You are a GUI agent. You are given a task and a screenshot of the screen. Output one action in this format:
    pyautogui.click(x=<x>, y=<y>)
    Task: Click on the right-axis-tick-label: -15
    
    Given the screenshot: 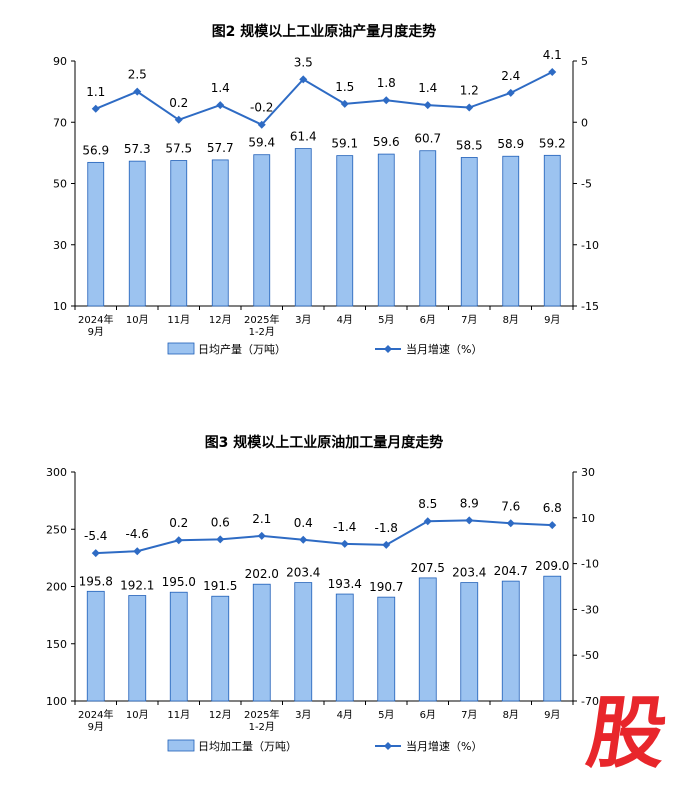 What is the action you would take?
    pyautogui.click(x=590, y=306)
    